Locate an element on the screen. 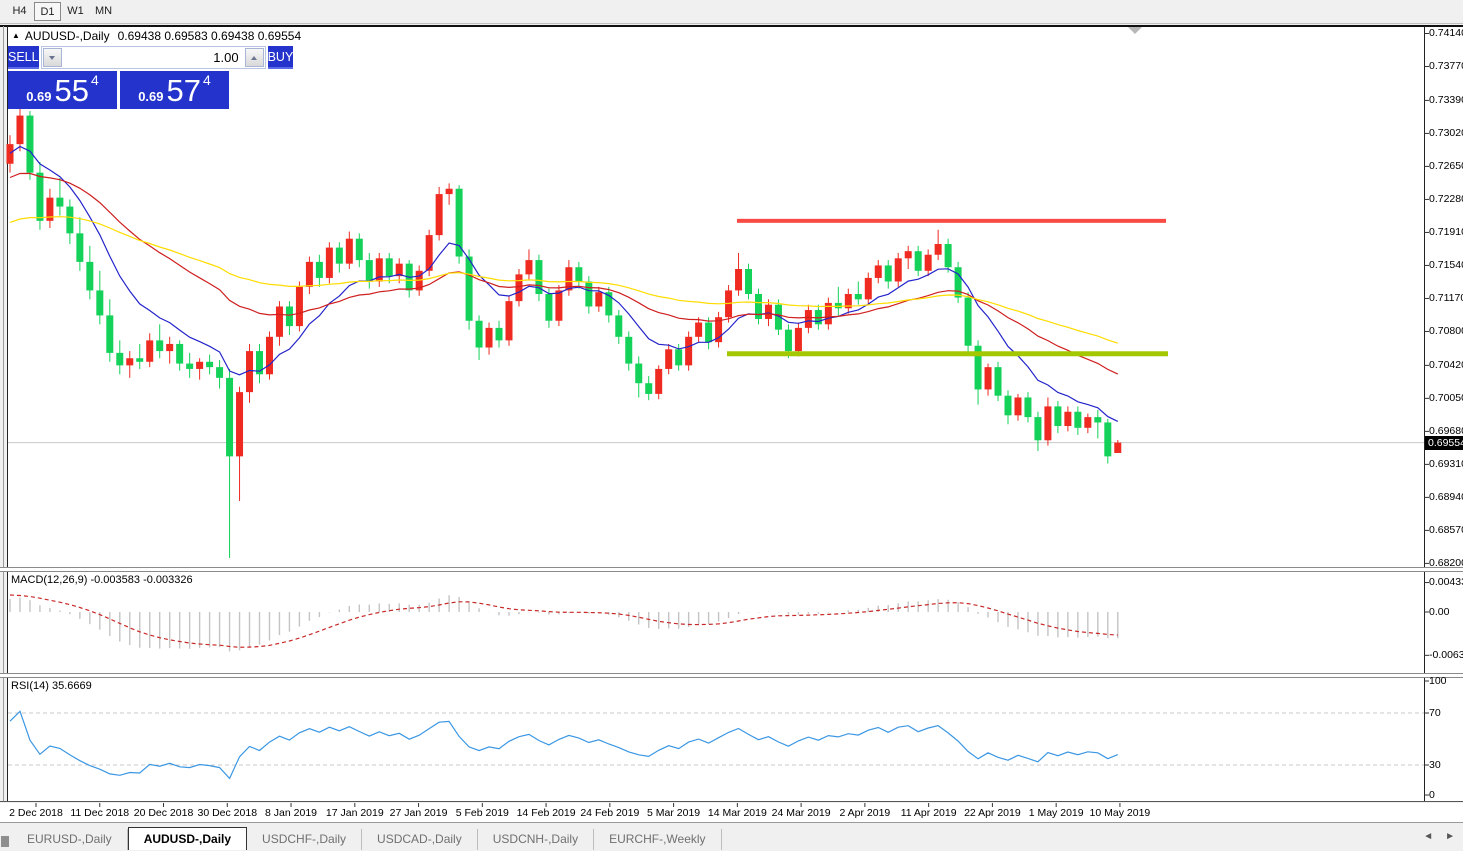 This screenshot has width=1463, height=851. axis-label: 70 is located at coordinates (1435, 712).